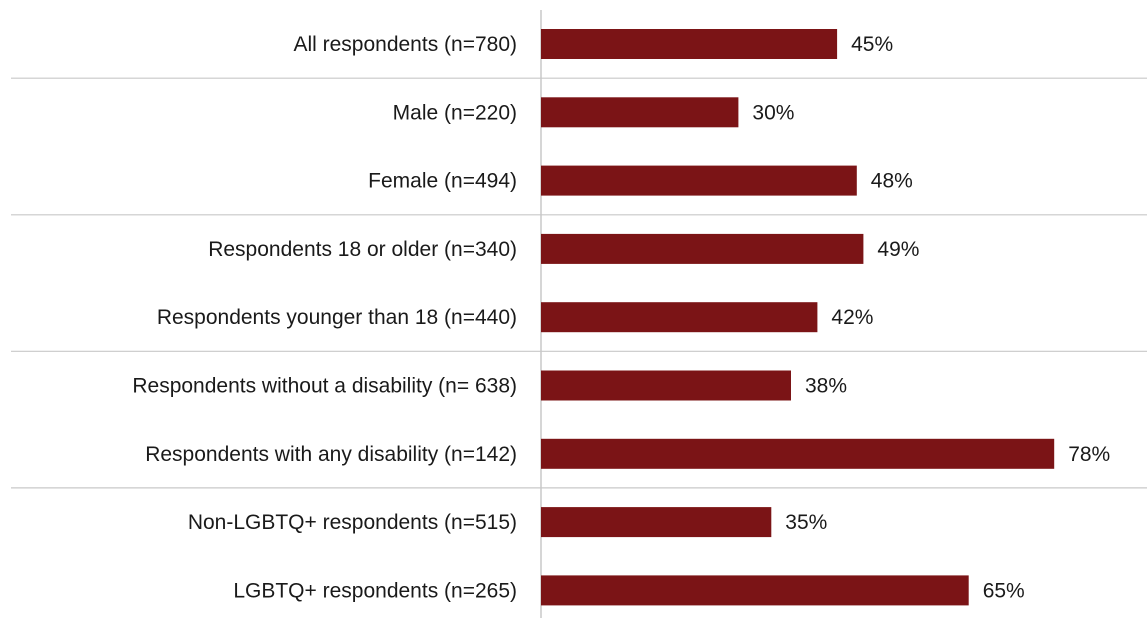  Describe the element at coordinates (455, 112) in the screenshot. I see `category-label-1: Male (n=220)` at that location.